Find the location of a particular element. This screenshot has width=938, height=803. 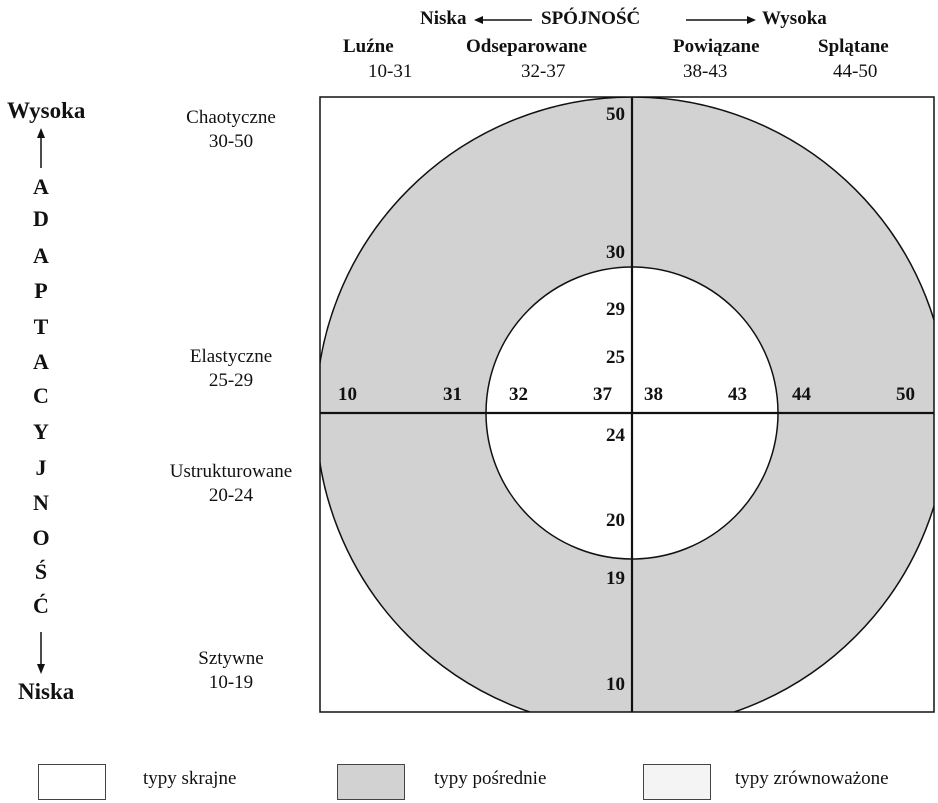

vertical-label: 10 is located at coordinates (615, 684).